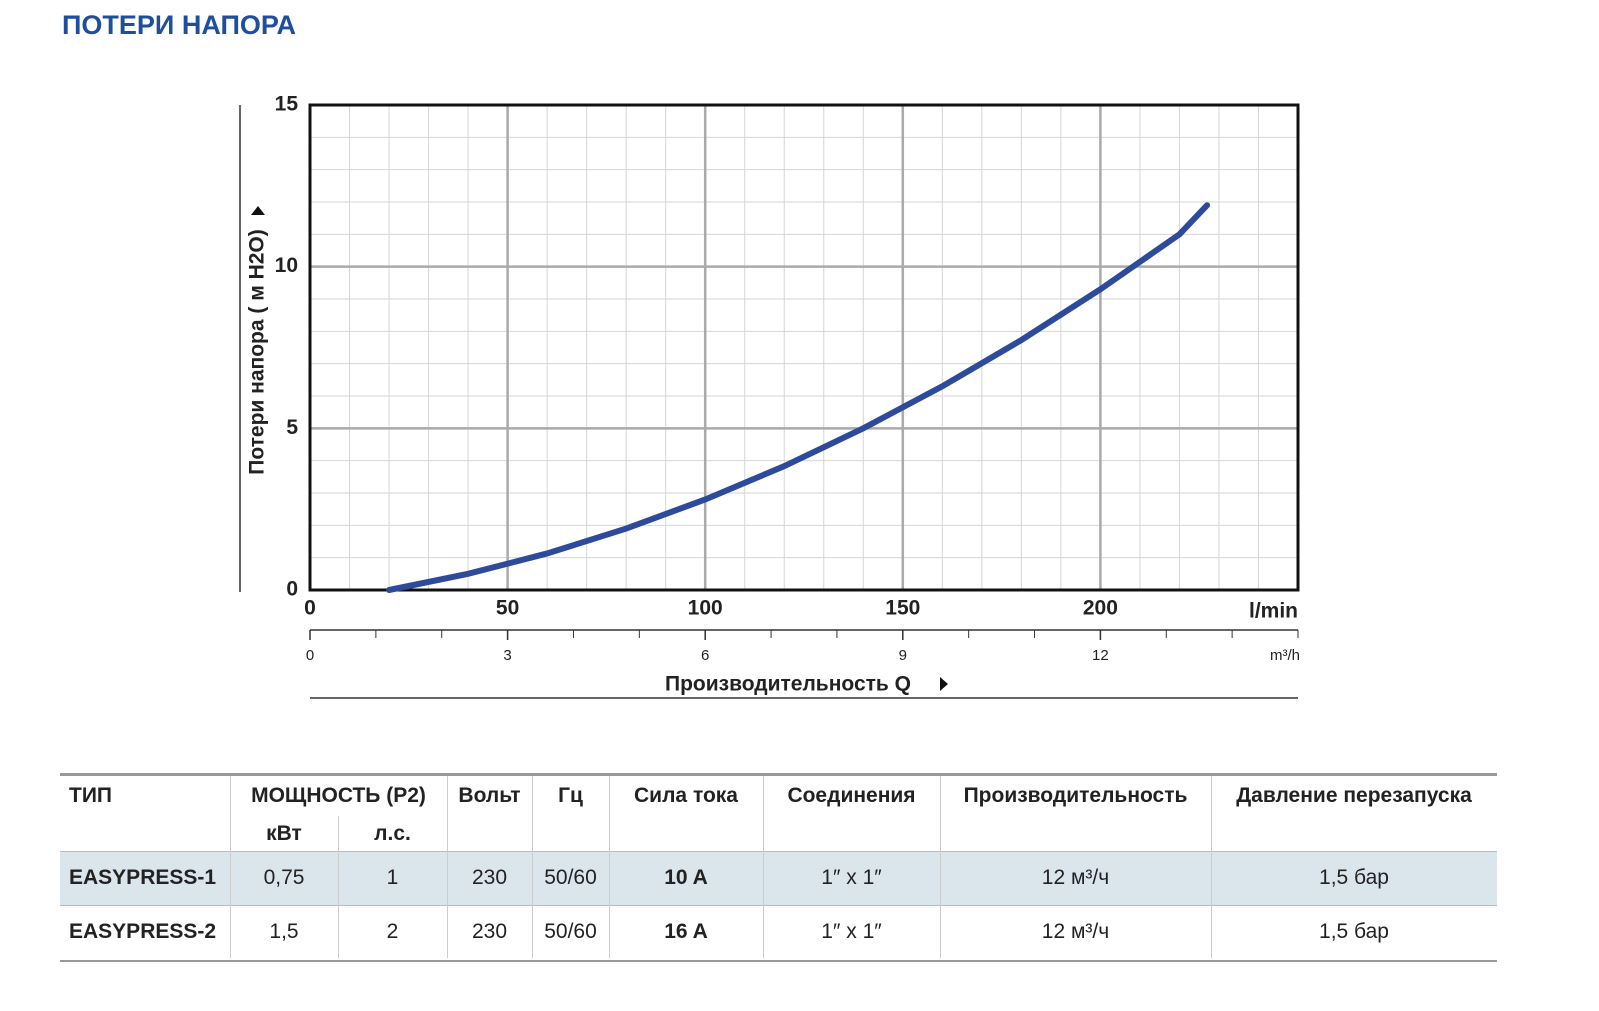 The height and width of the screenshot is (1011, 1599). Describe the element at coordinates (507, 655) in the screenshot. I see `x2-tick-label: 3` at that location.